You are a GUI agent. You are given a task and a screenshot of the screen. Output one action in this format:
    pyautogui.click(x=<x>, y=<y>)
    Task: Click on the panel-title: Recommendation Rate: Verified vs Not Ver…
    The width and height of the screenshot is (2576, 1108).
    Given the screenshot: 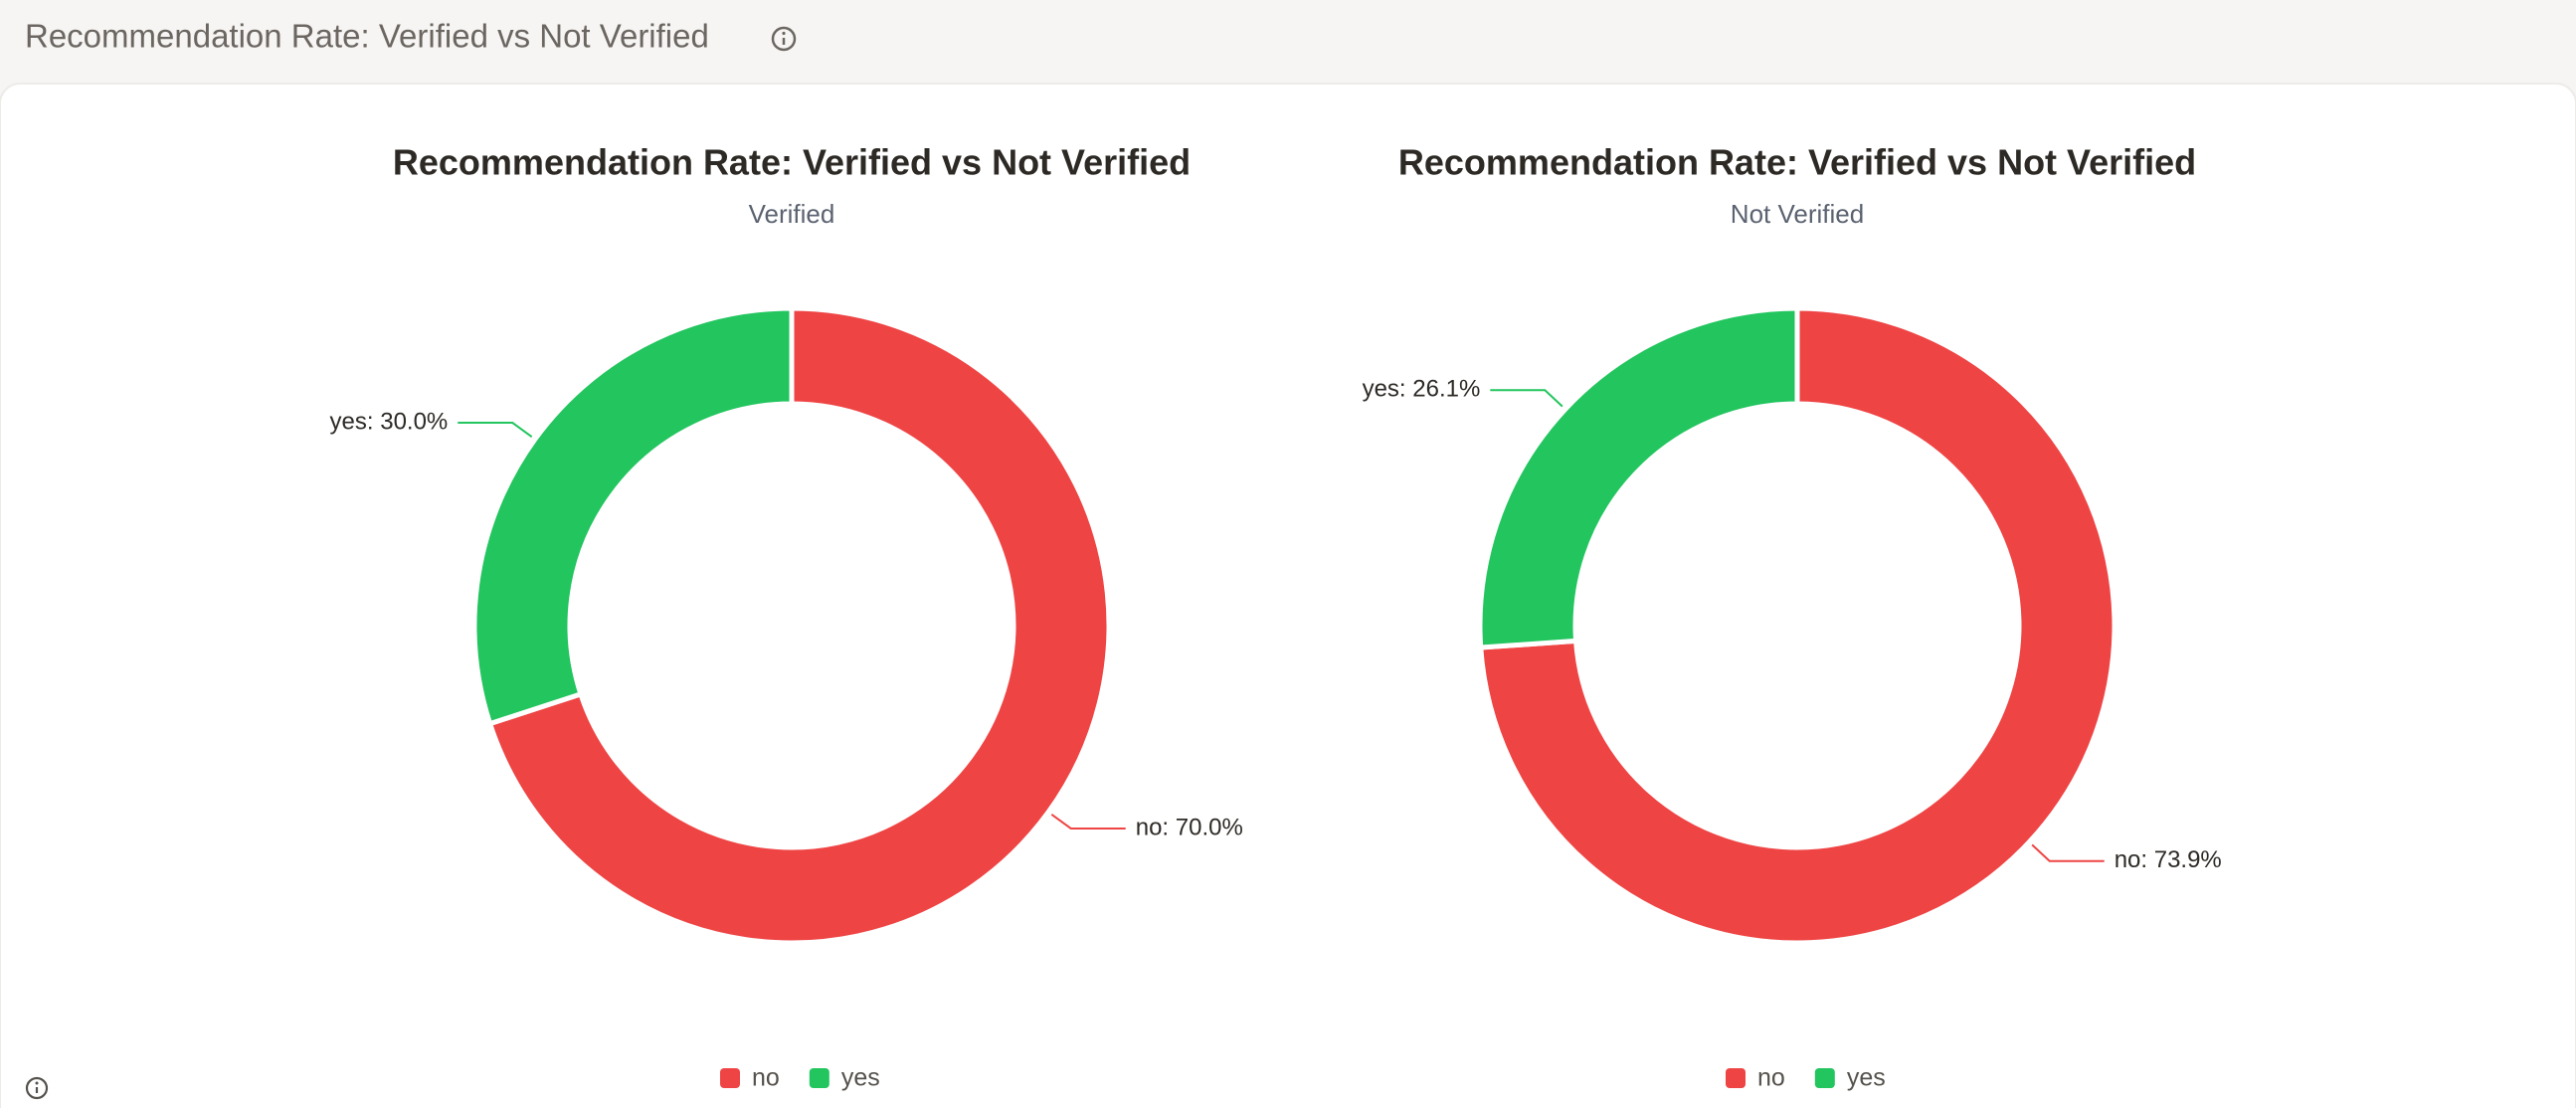 What is the action you would take?
    pyautogui.click(x=367, y=37)
    